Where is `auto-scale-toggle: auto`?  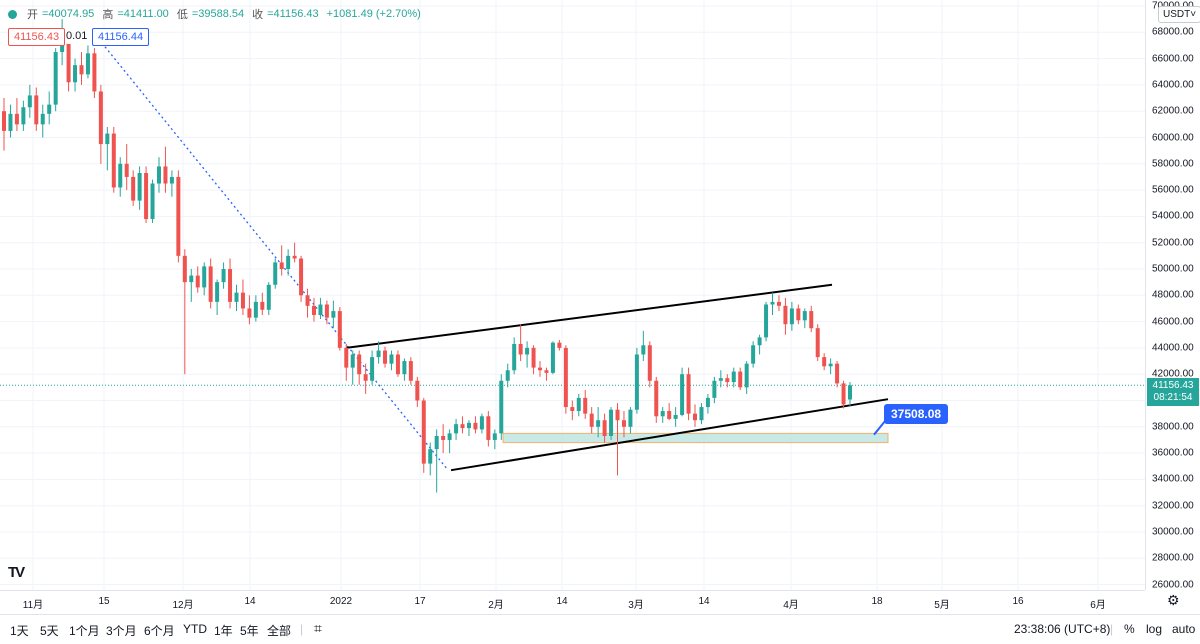 auto-scale-toggle: auto is located at coordinates (1184, 629).